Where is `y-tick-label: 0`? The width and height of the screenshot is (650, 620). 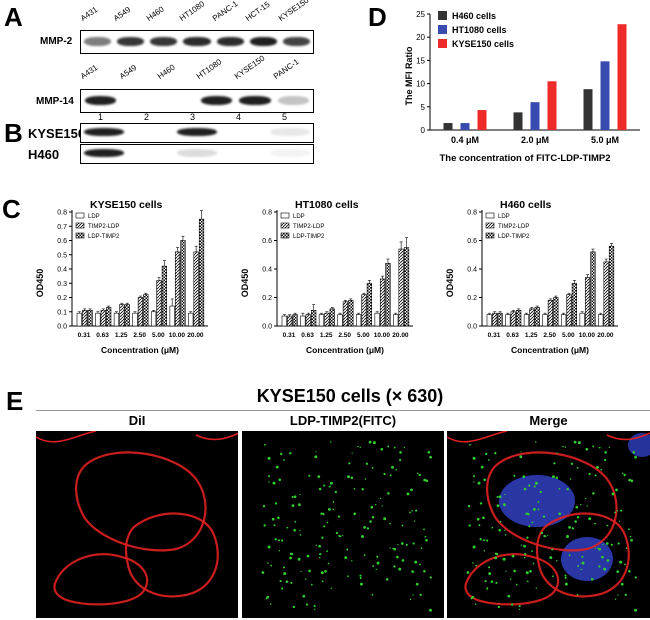 y-tick-label: 0 is located at coordinates (423, 130).